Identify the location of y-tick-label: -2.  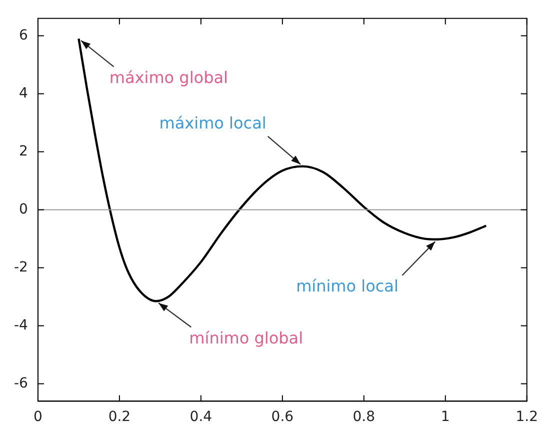
(21, 267).